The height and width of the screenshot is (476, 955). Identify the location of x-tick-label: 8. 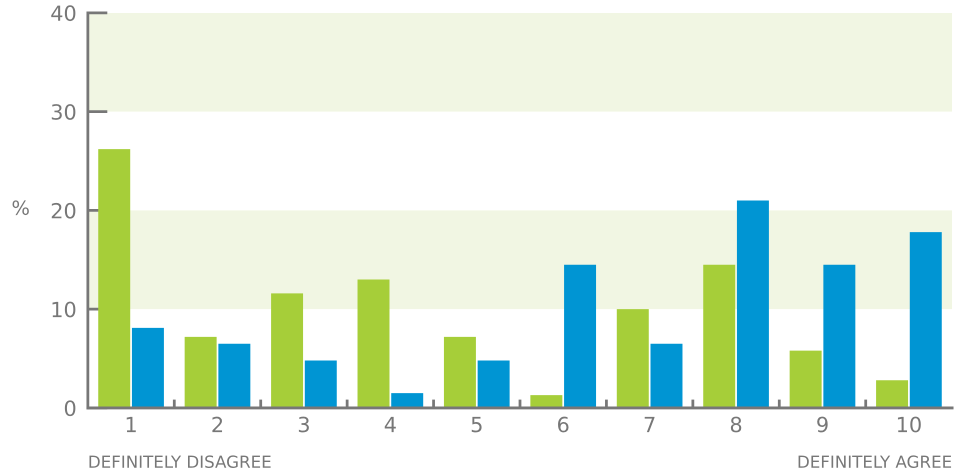
(736, 424).